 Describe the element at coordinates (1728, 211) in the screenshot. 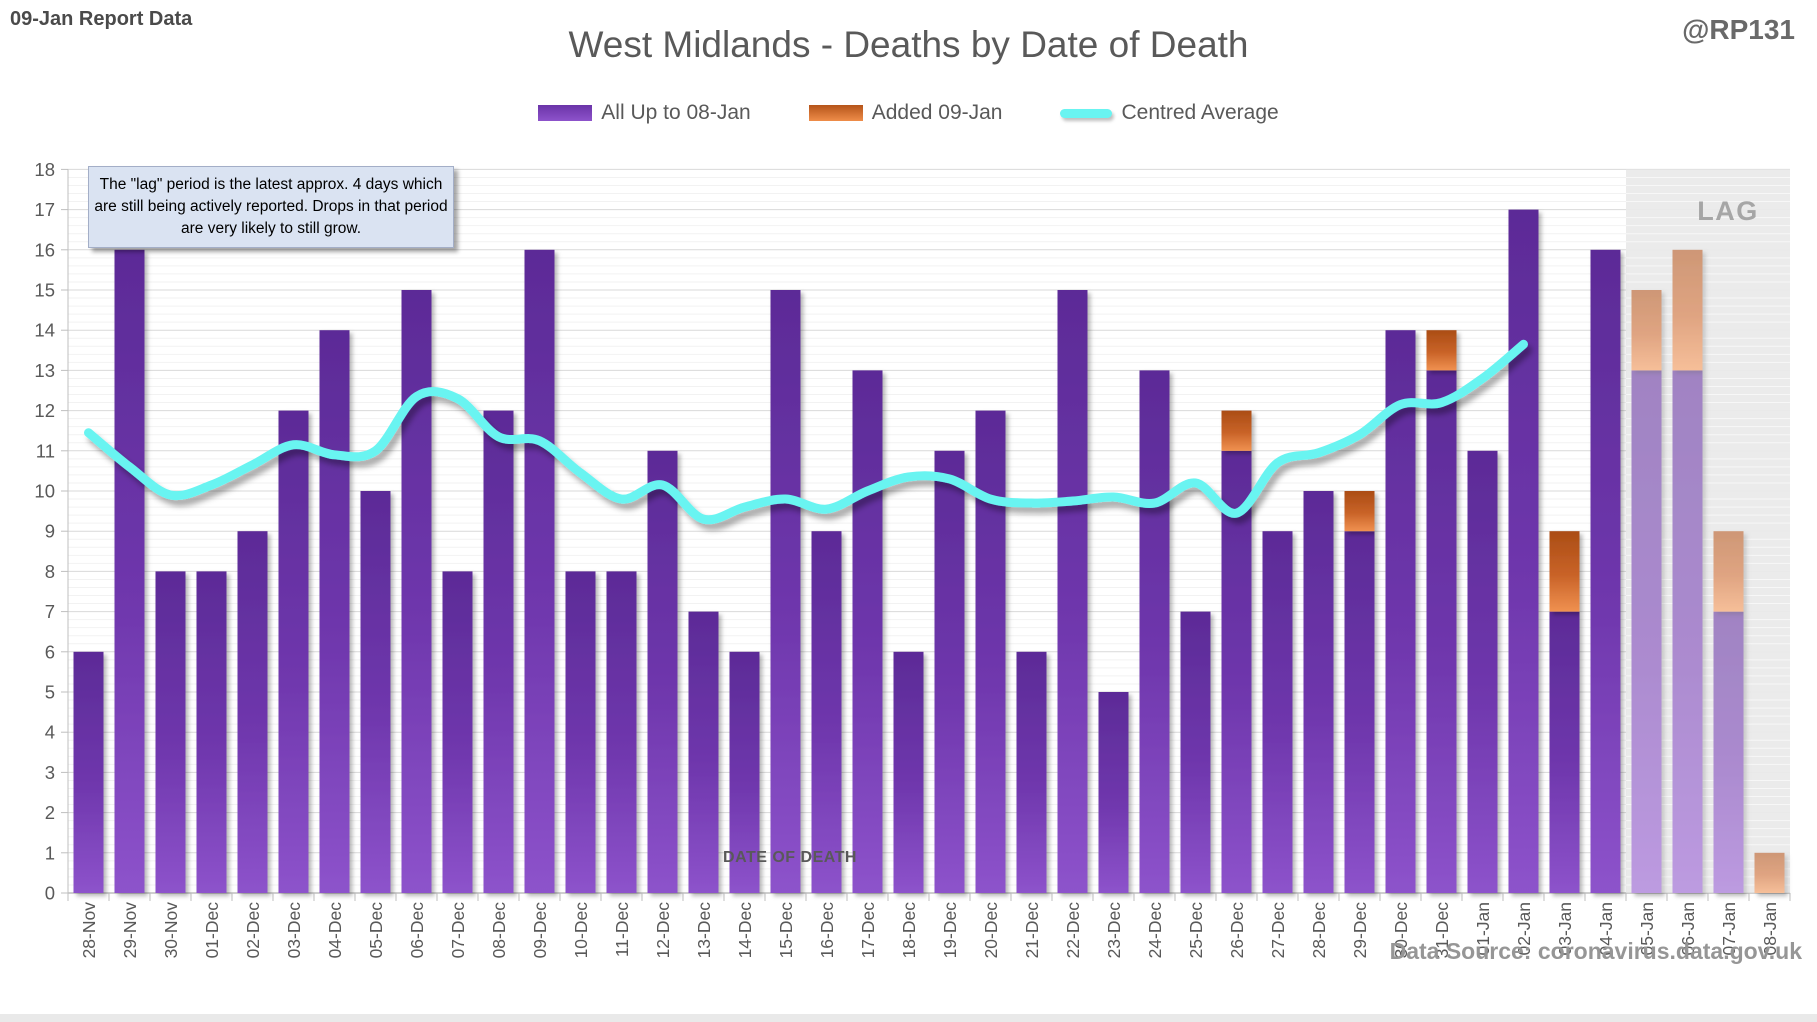

I see `lag-region-label: LAG` at that location.